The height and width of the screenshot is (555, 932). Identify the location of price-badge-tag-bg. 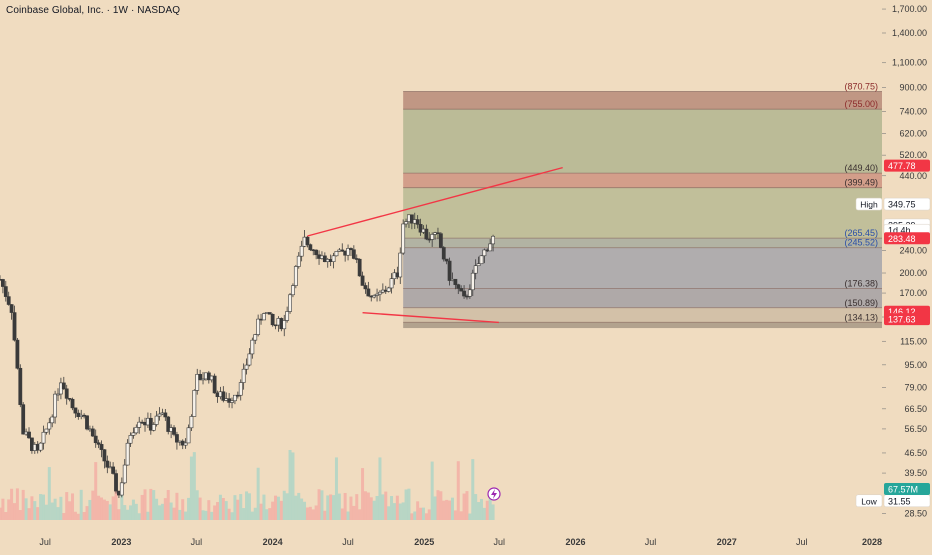
(869, 501).